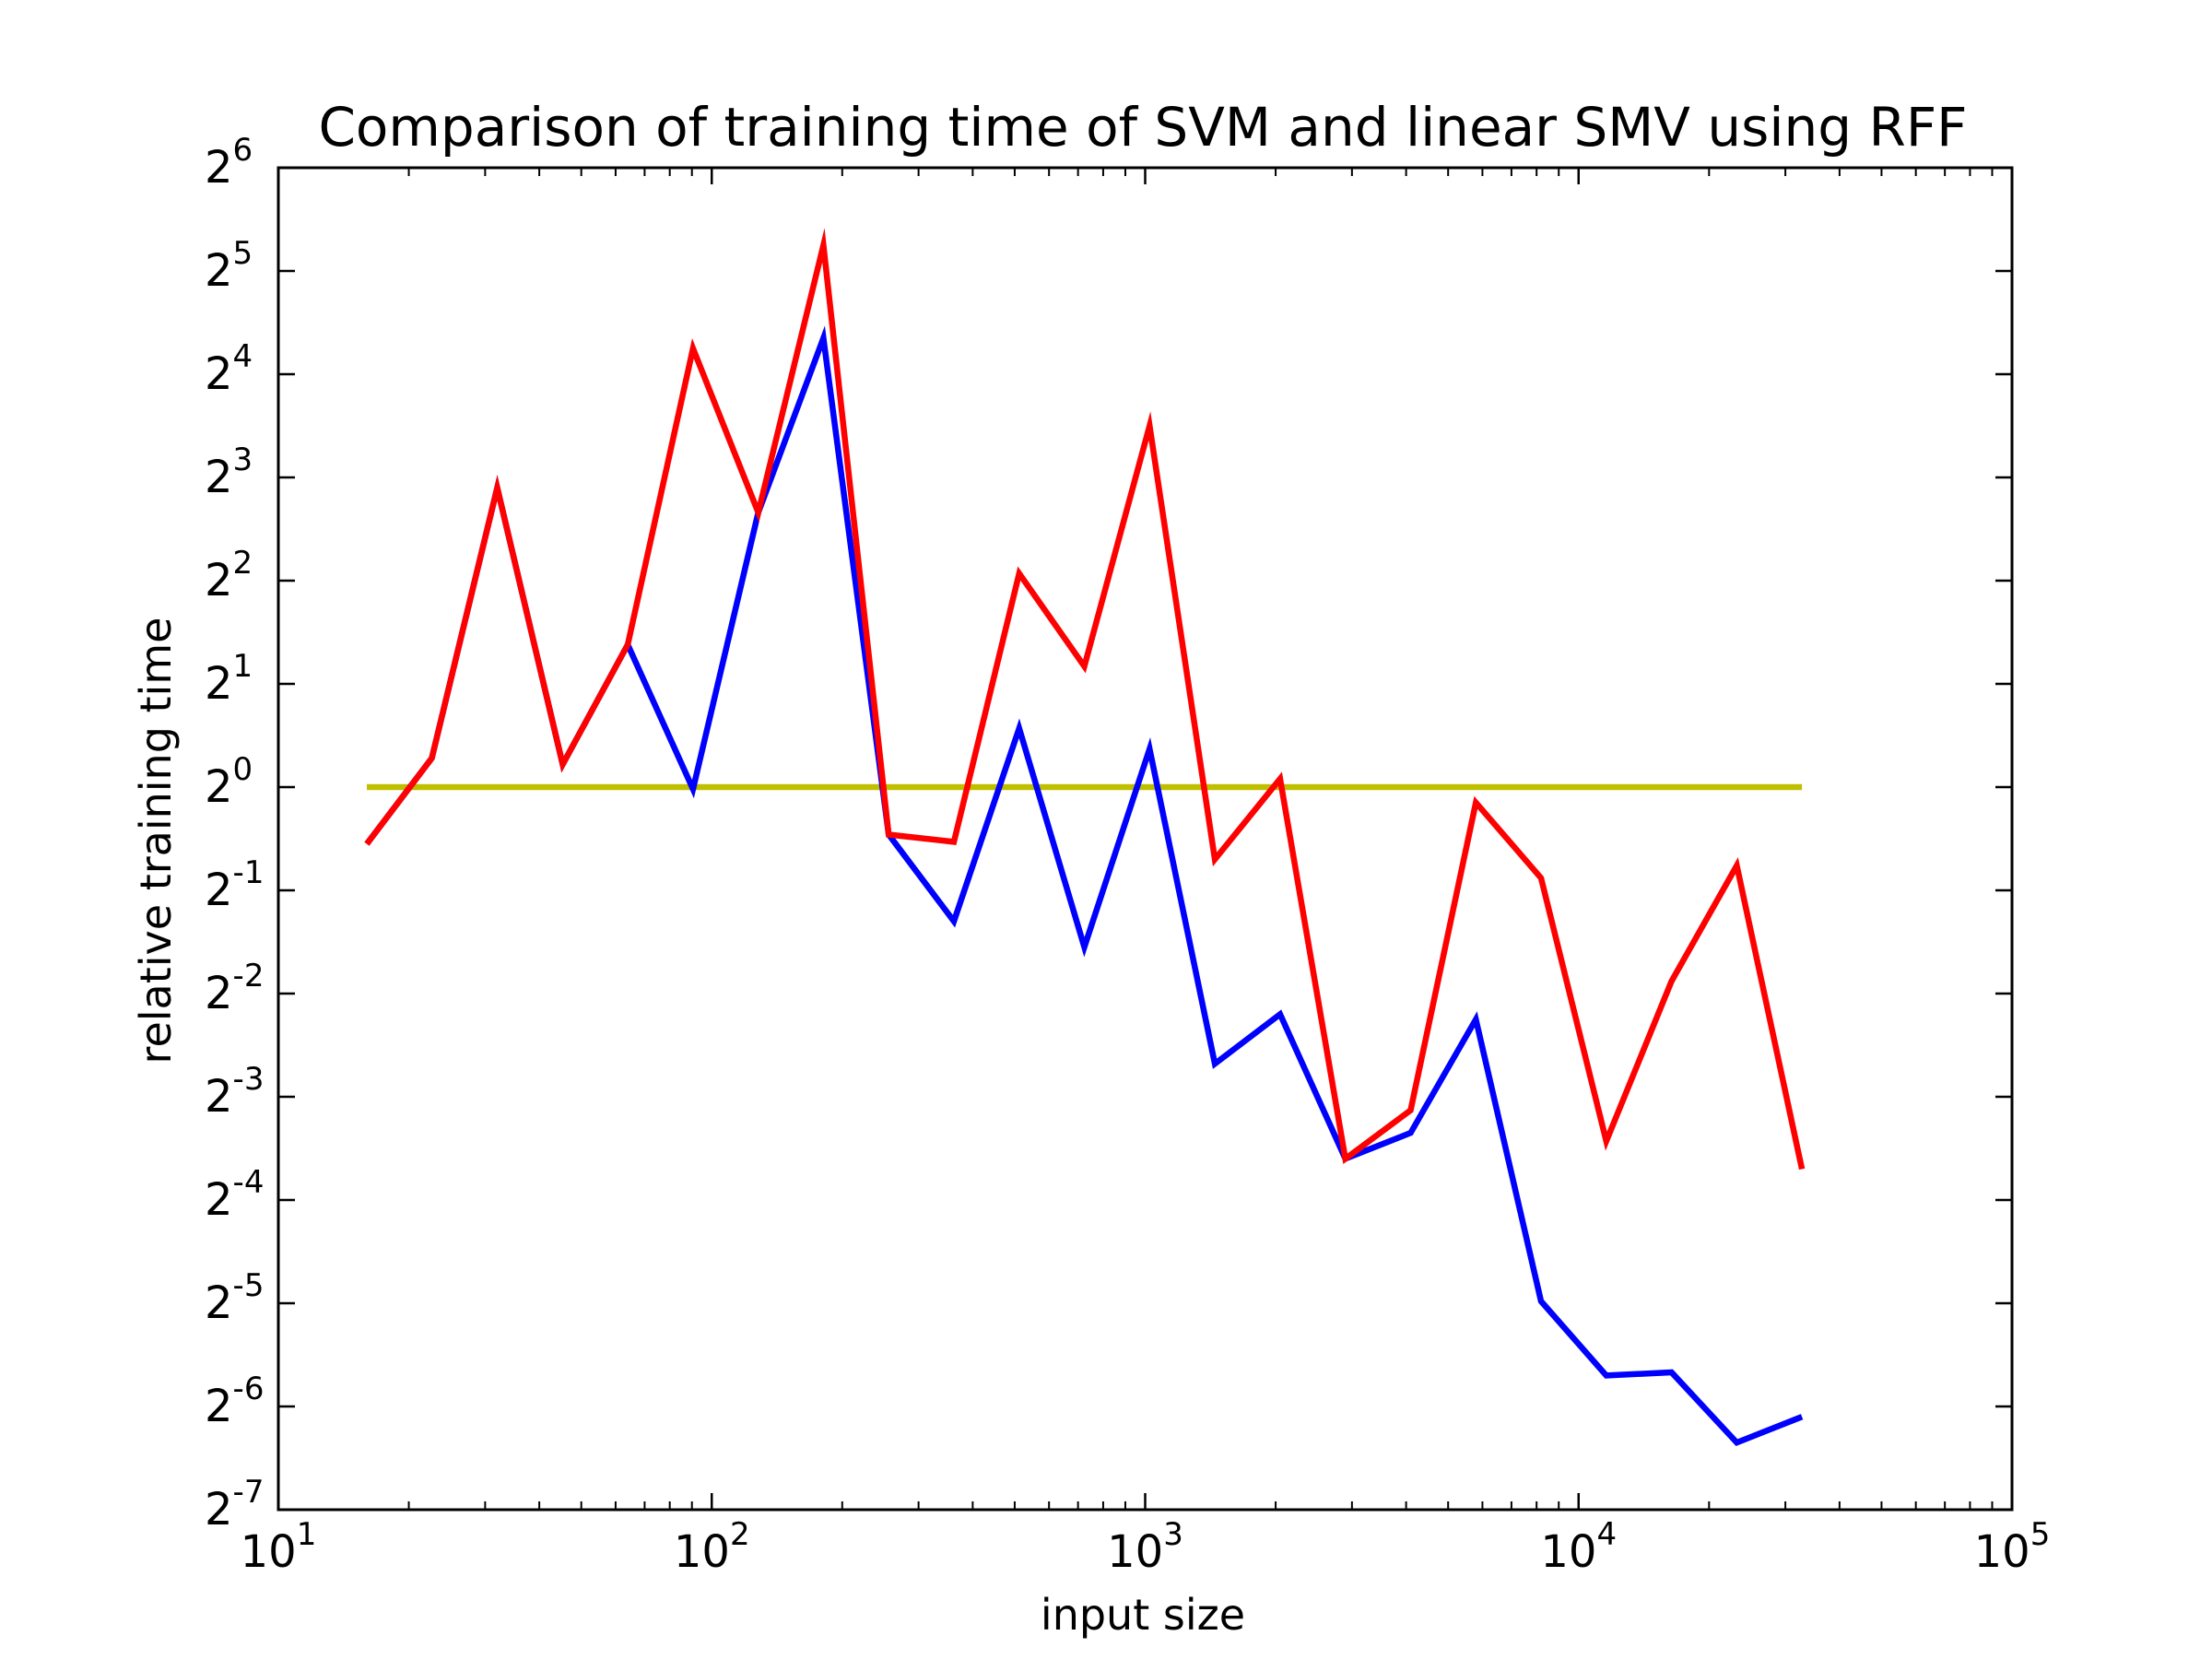  I want to click on y-tick-label: 2-1, so click(234, 885).